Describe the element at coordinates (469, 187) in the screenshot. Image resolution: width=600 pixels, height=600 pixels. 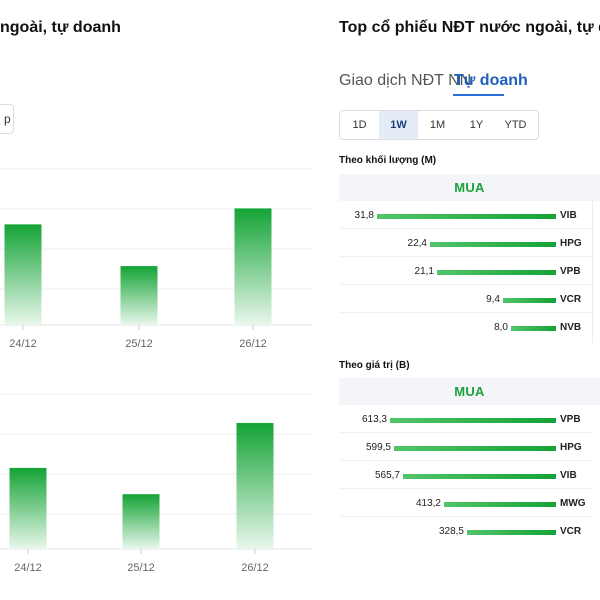
I see `volume-buy-header: MUA` at that location.